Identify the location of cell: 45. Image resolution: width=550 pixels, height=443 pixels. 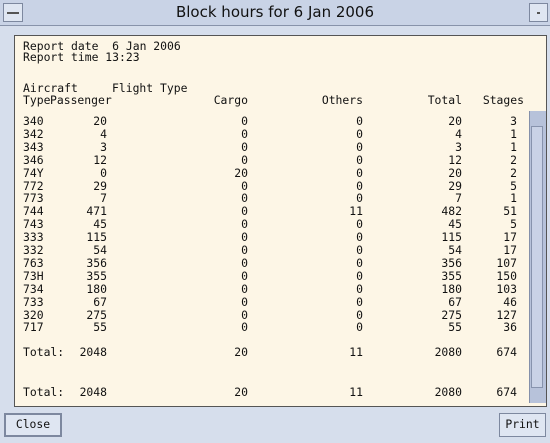
(100, 224).